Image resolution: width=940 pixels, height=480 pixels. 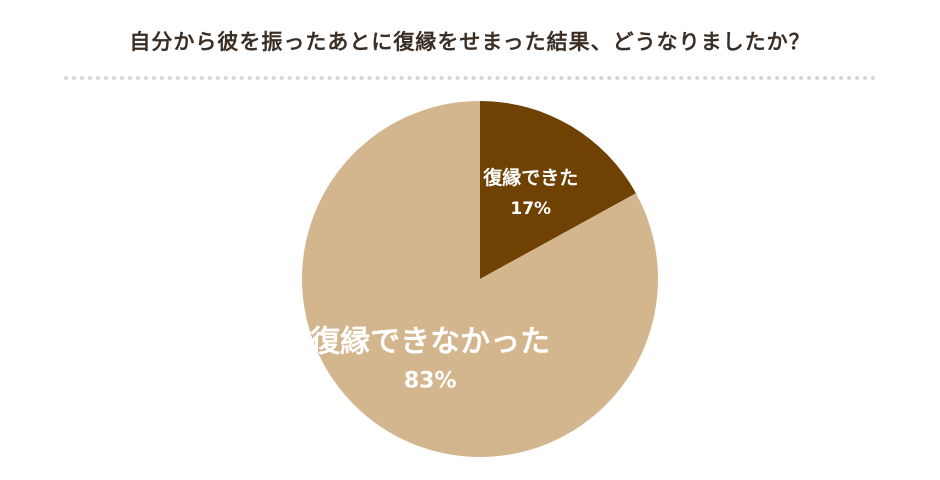 What do you see at coordinates (470, 78) in the screenshot?
I see `title-divider` at bounding box center [470, 78].